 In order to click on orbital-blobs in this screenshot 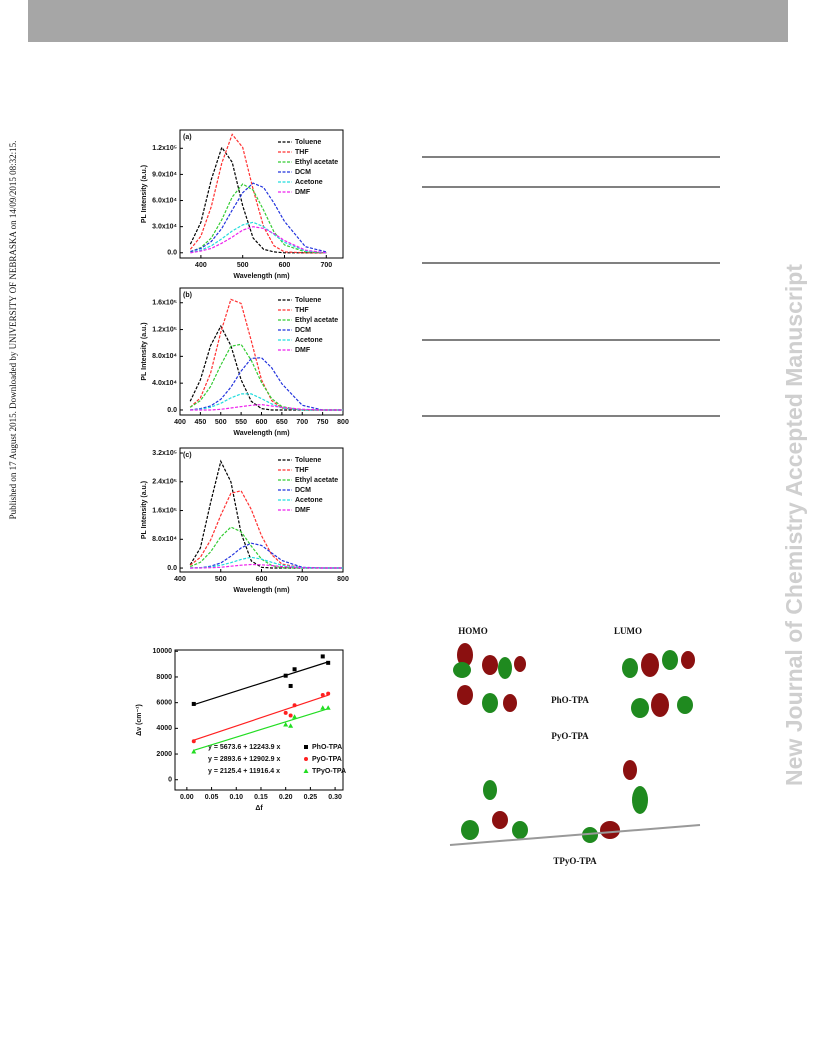, I will do `click(575, 744)`.